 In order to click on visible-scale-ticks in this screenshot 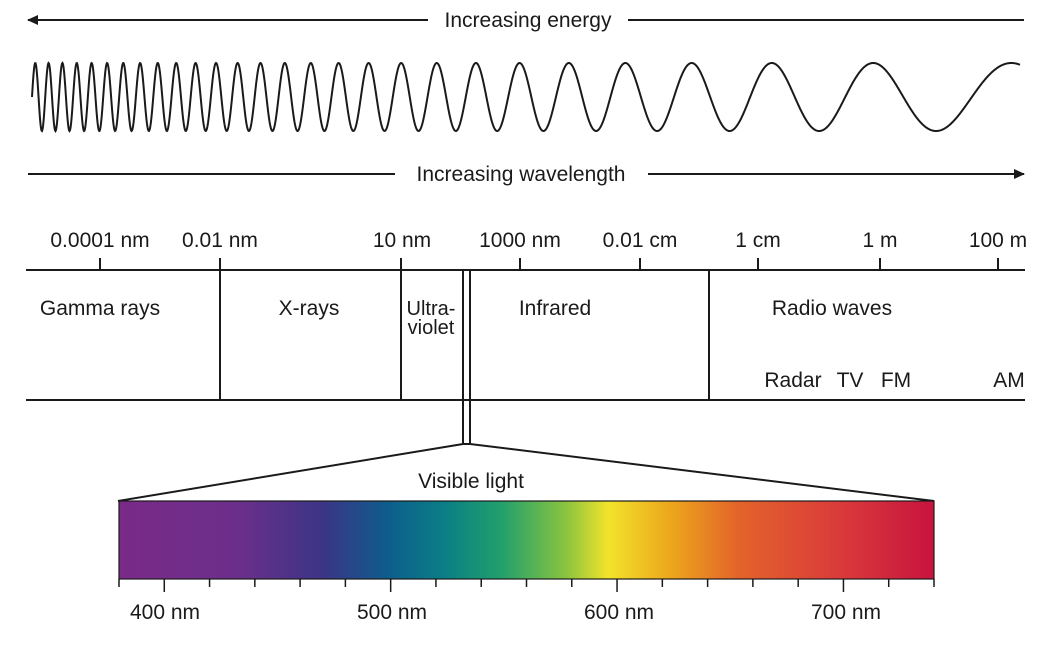, I will do `click(526, 585)`.